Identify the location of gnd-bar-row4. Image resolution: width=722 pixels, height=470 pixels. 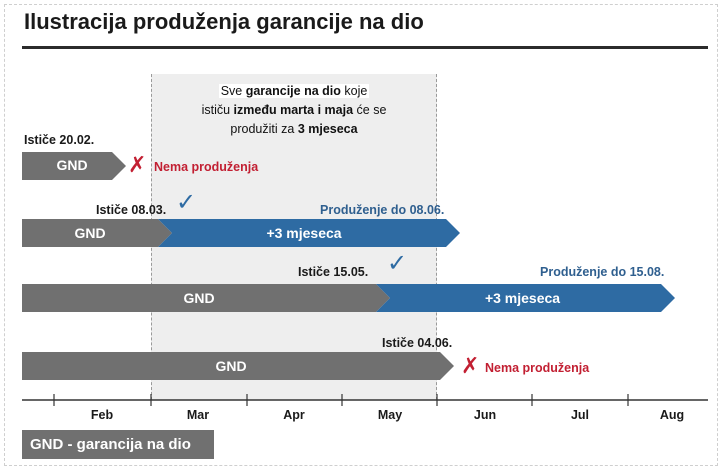
(238, 366).